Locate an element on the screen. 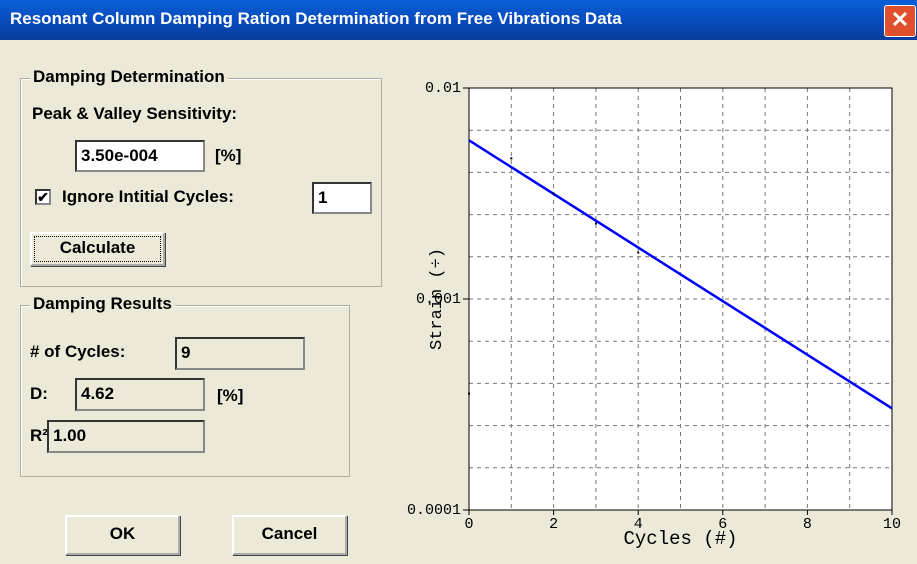 This screenshot has width=917, height=564. group-label: Damping Determination is located at coordinates (129, 77).